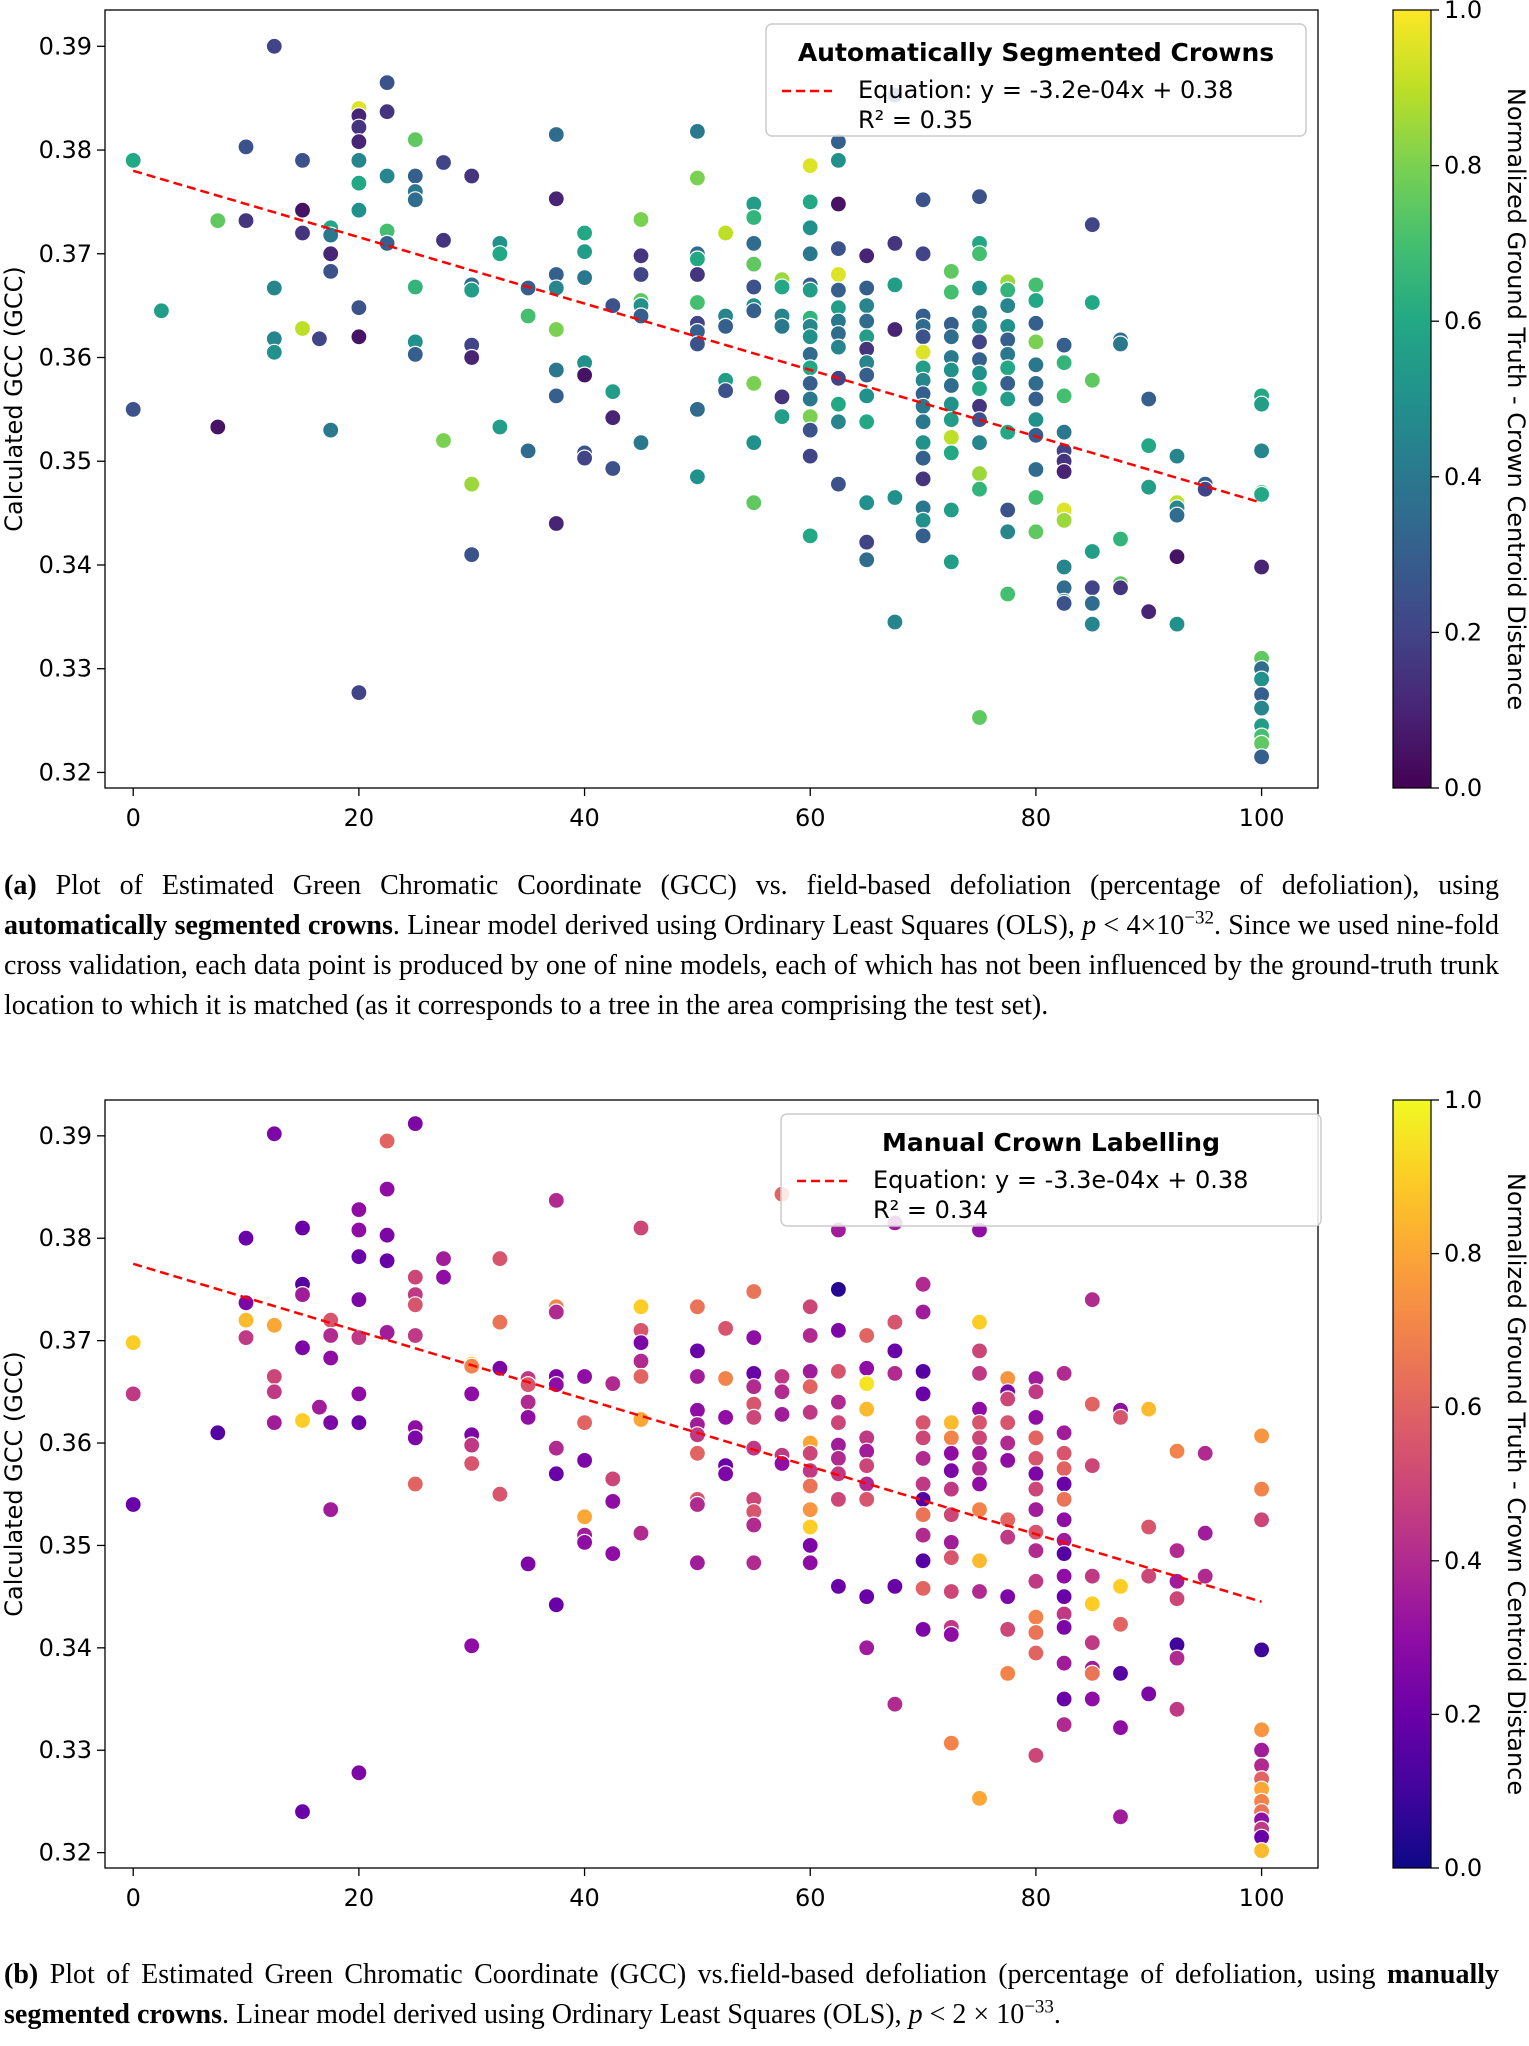  Describe the element at coordinates (1463, 788) in the screenshot. I see `colorbar-tick-label: 0.0` at that location.